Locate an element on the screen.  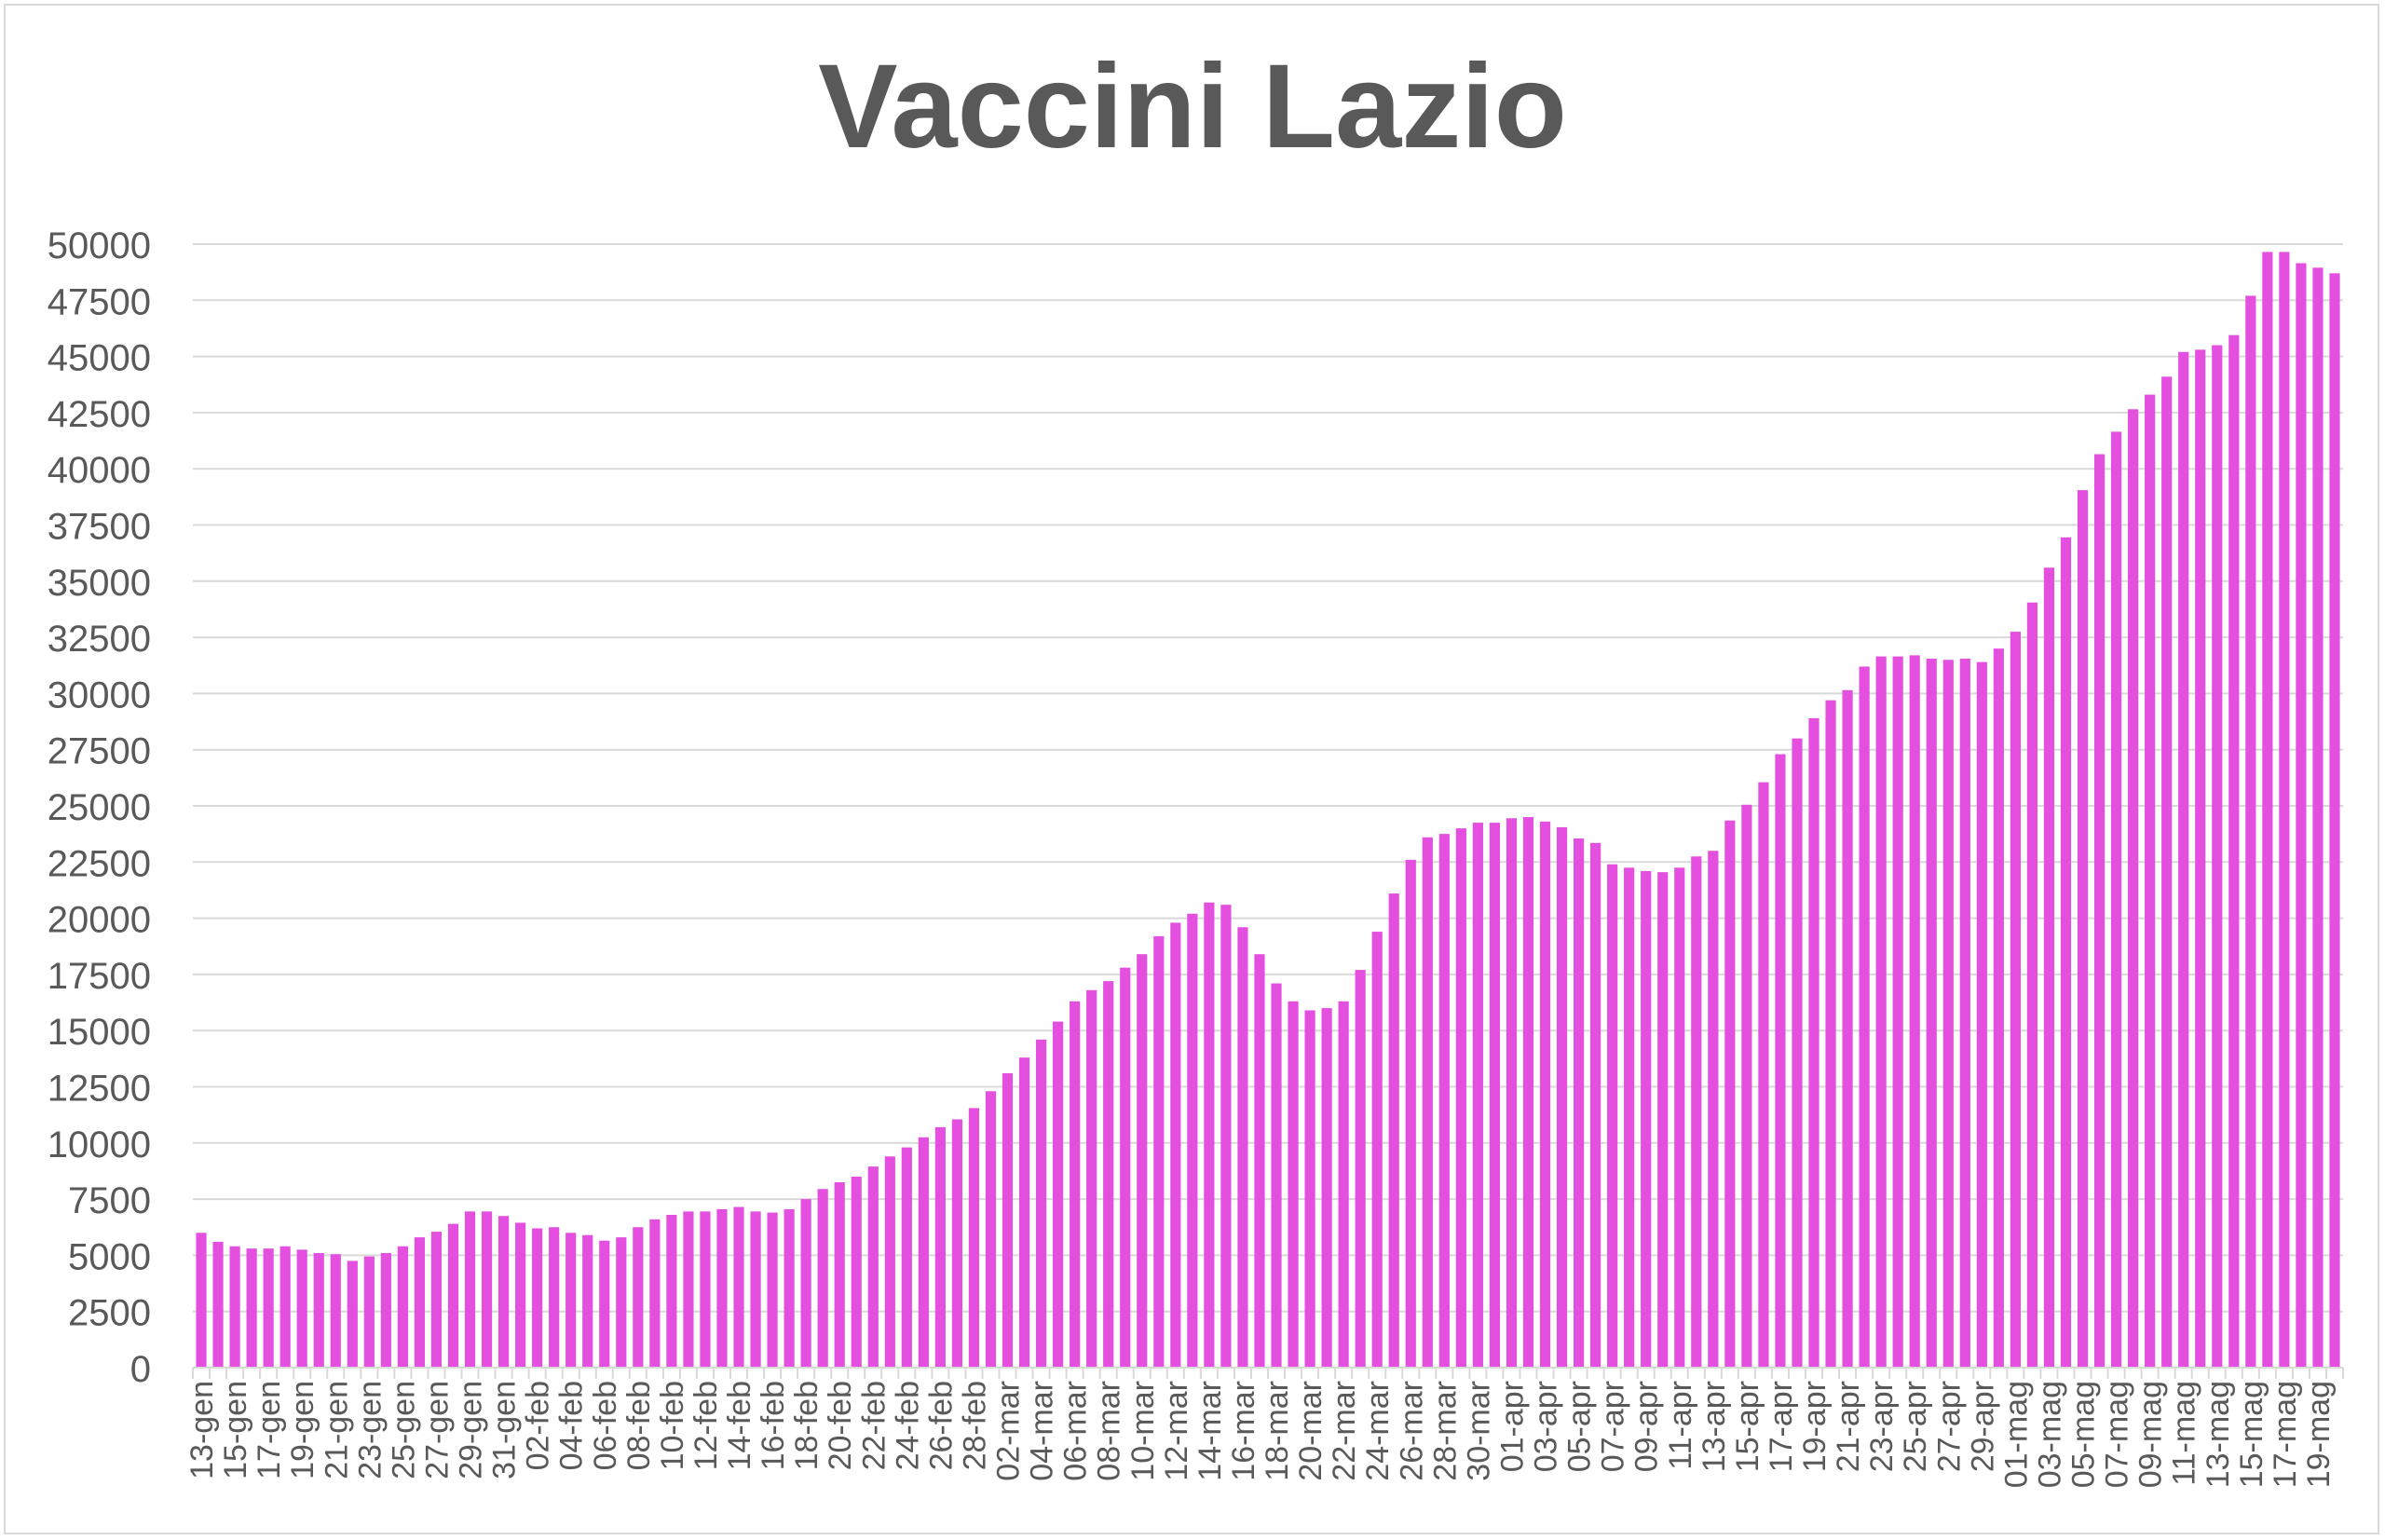
x-tick-label: 05-mag is located at coordinates (2084, 1434).